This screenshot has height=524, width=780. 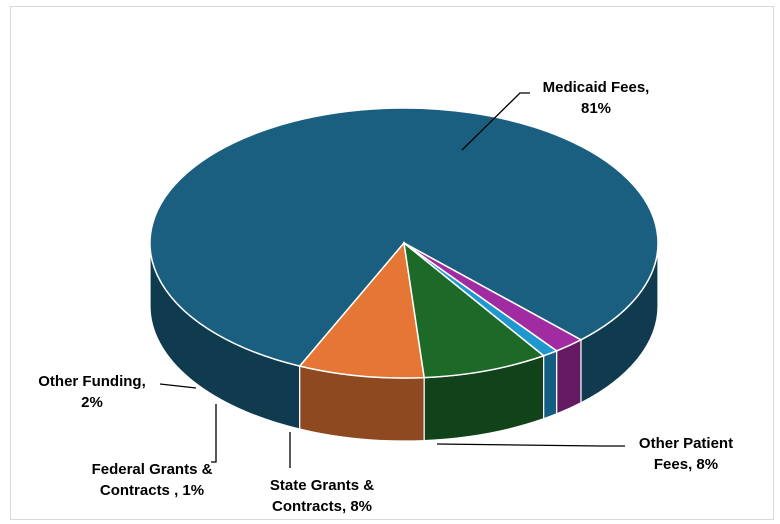 What do you see at coordinates (550, 384) in the screenshot?
I see `pie-side-federal-grants-and-contracts` at bounding box center [550, 384].